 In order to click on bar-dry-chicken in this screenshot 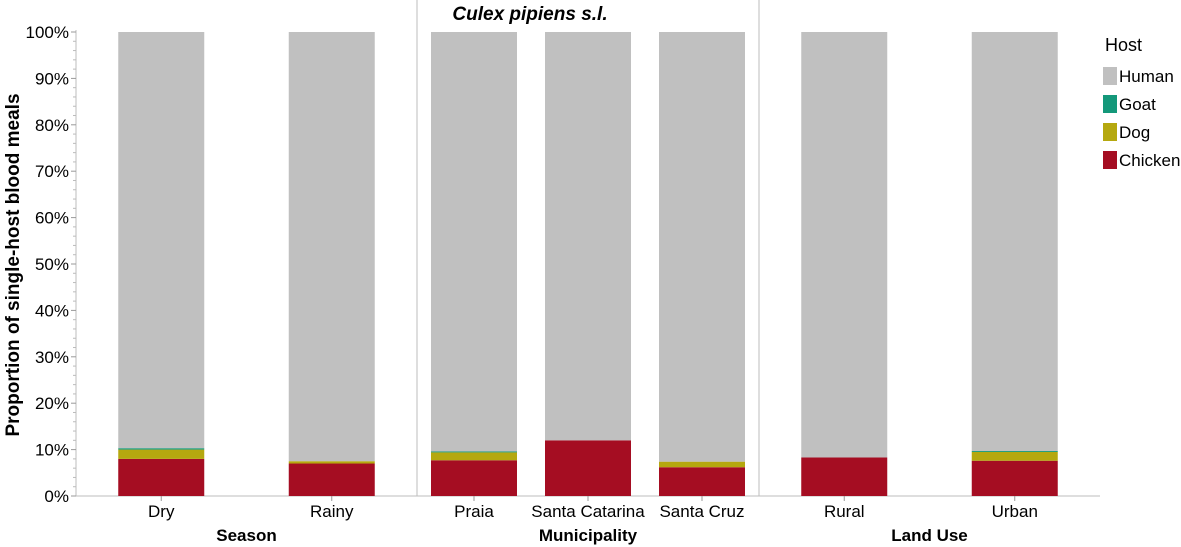, I will do `click(161, 477)`.